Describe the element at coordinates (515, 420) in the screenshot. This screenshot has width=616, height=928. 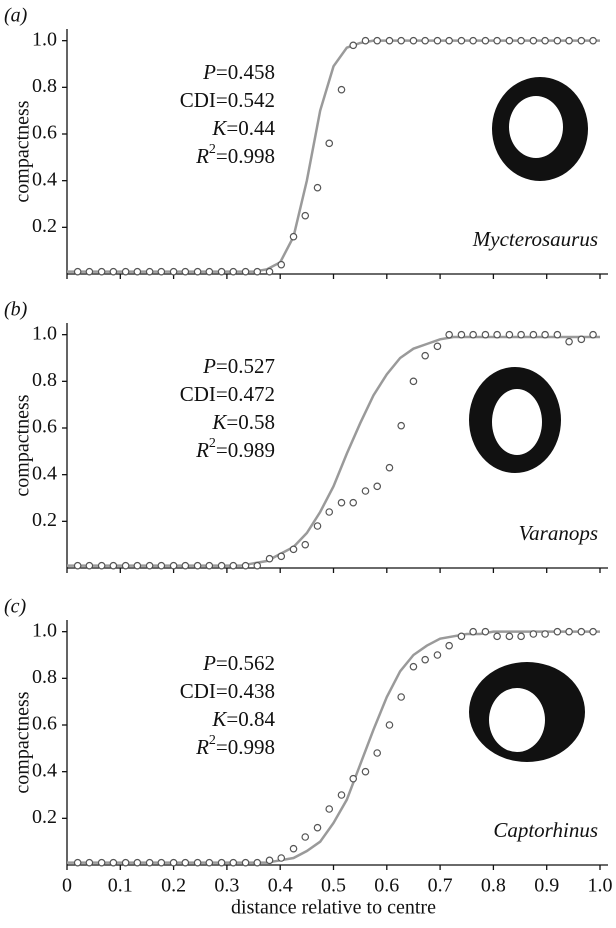
I see `bone-section` at that location.